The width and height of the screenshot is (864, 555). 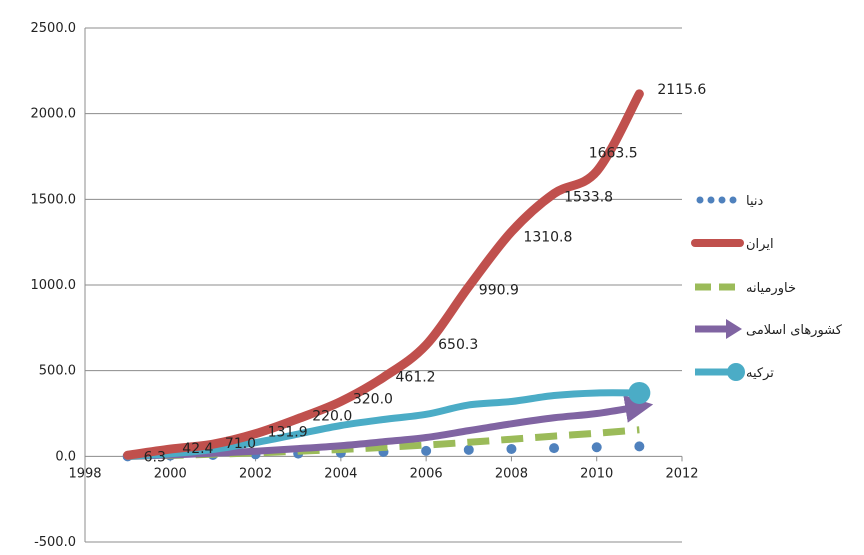 What do you see at coordinates (547, 238) in the screenshot?
I see `data-label: 1310.8` at bounding box center [547, 238].